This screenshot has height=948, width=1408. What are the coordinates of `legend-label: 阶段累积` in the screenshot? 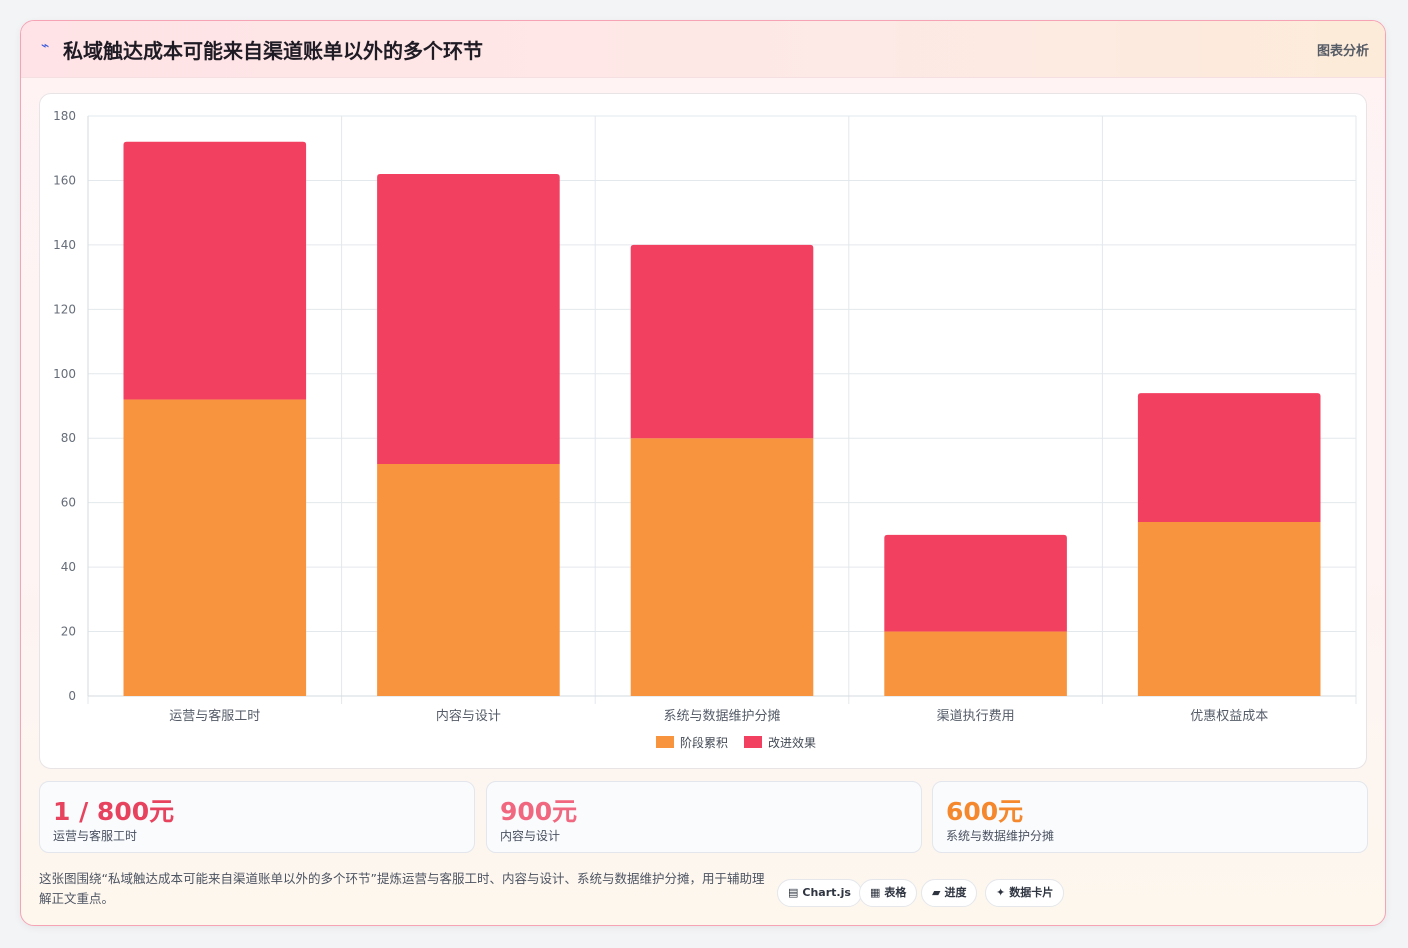 It's located at (704, 742).